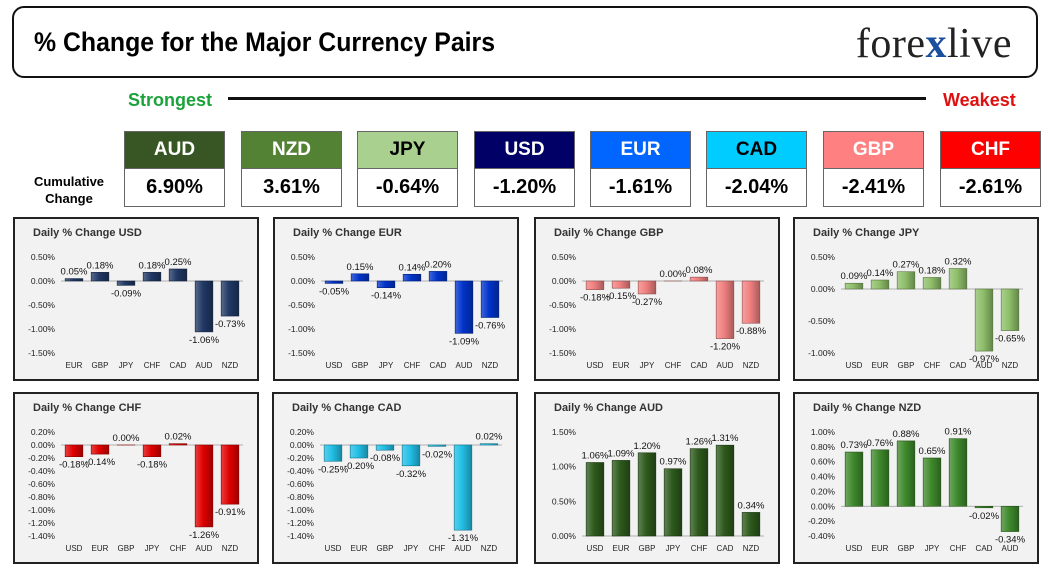  What do you see at coordinates (524, 169) in the screenshot?
I see `currency-column-usd: USD -1.20%` at bounding box center [524, 169].